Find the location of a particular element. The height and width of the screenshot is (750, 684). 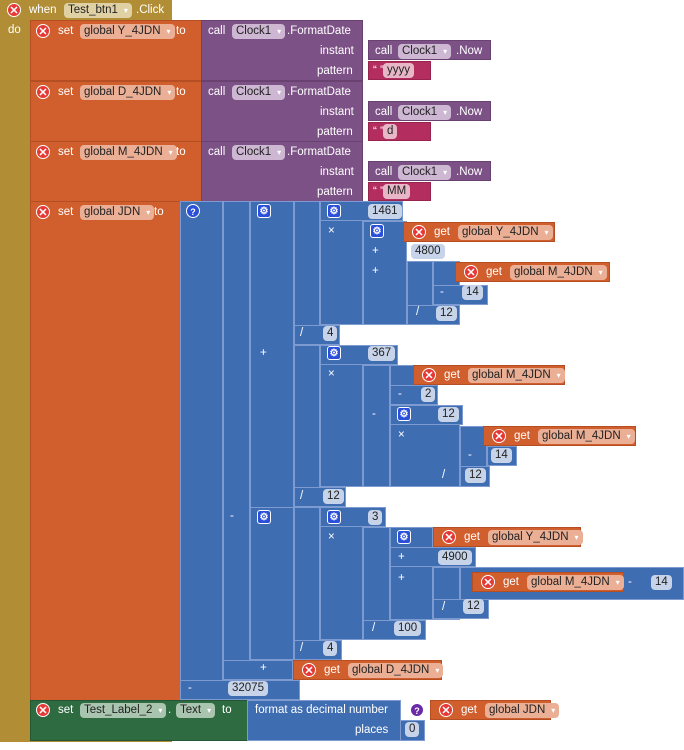

keyword-label: format as decimal number is located at coordinates (321, 710).